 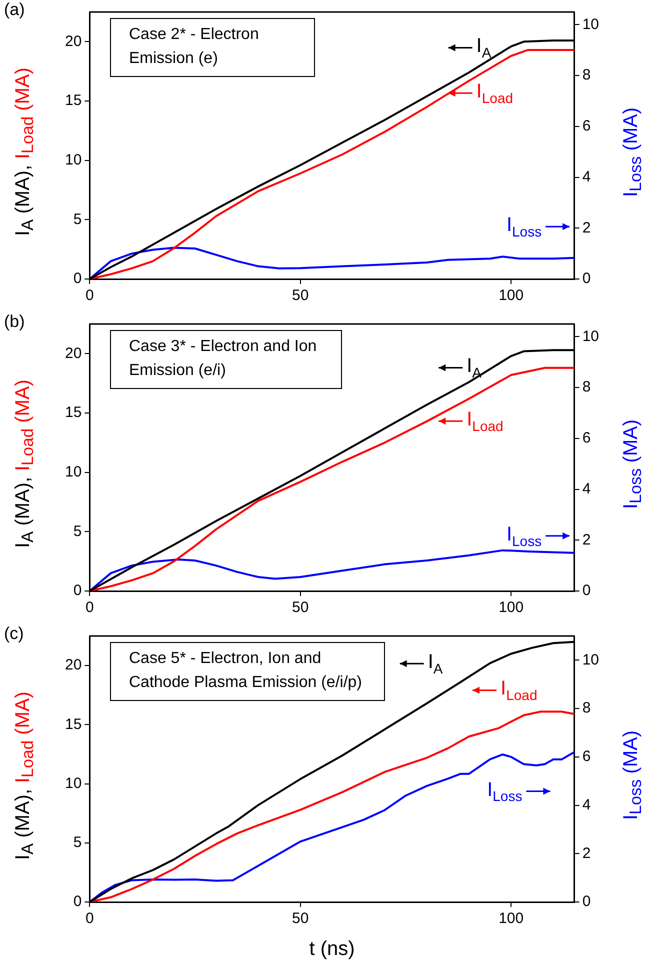 I want to click on annotation: Case 2* - Electron Emission (e), so click(x=212, y=47).